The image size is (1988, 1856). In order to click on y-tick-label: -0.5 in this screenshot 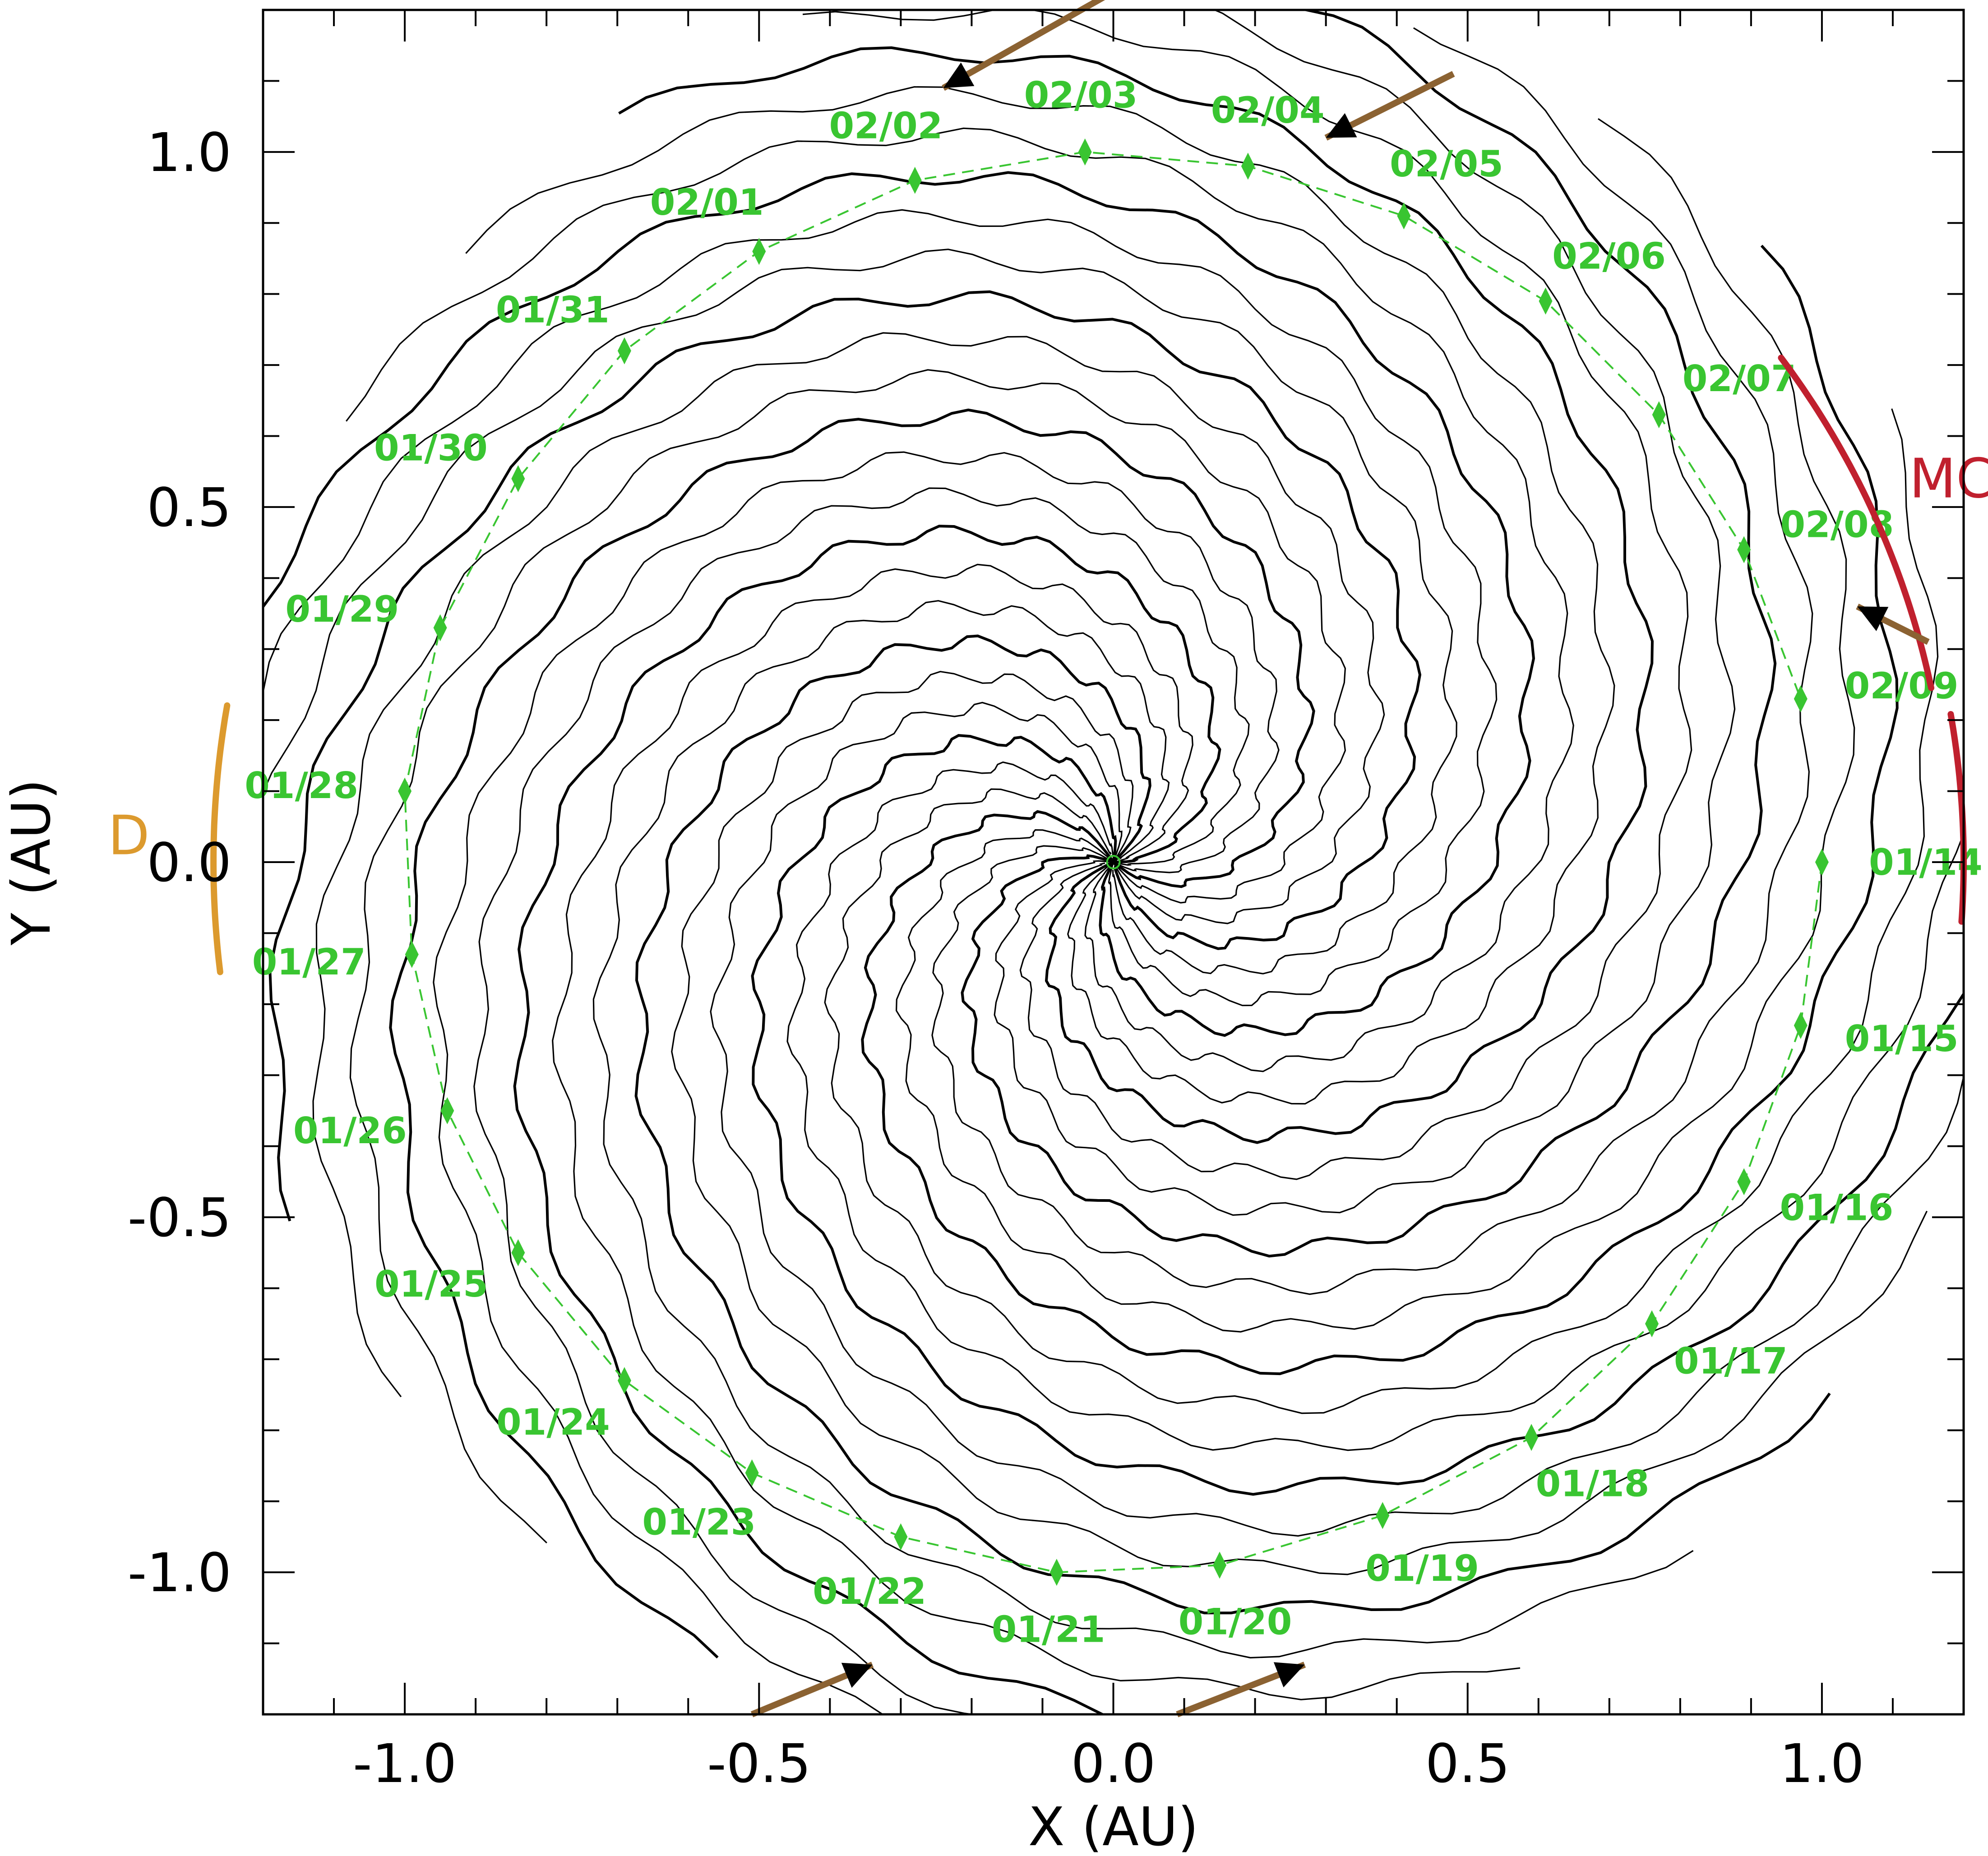, I will do `click(179, 1218)`.